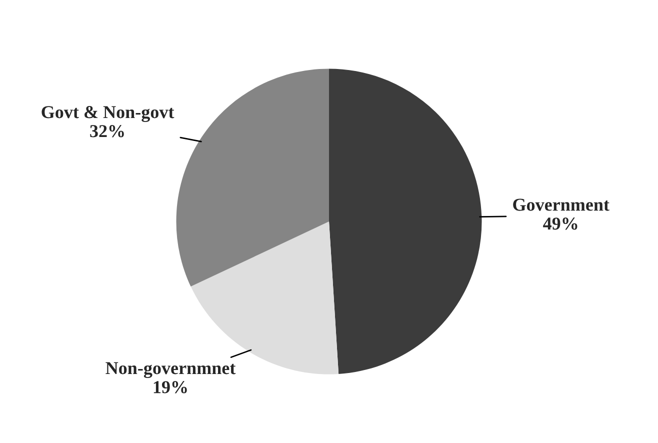 This screenshot has height=443, width=658. I want to click on data-label: 49%, so click(560, 224).